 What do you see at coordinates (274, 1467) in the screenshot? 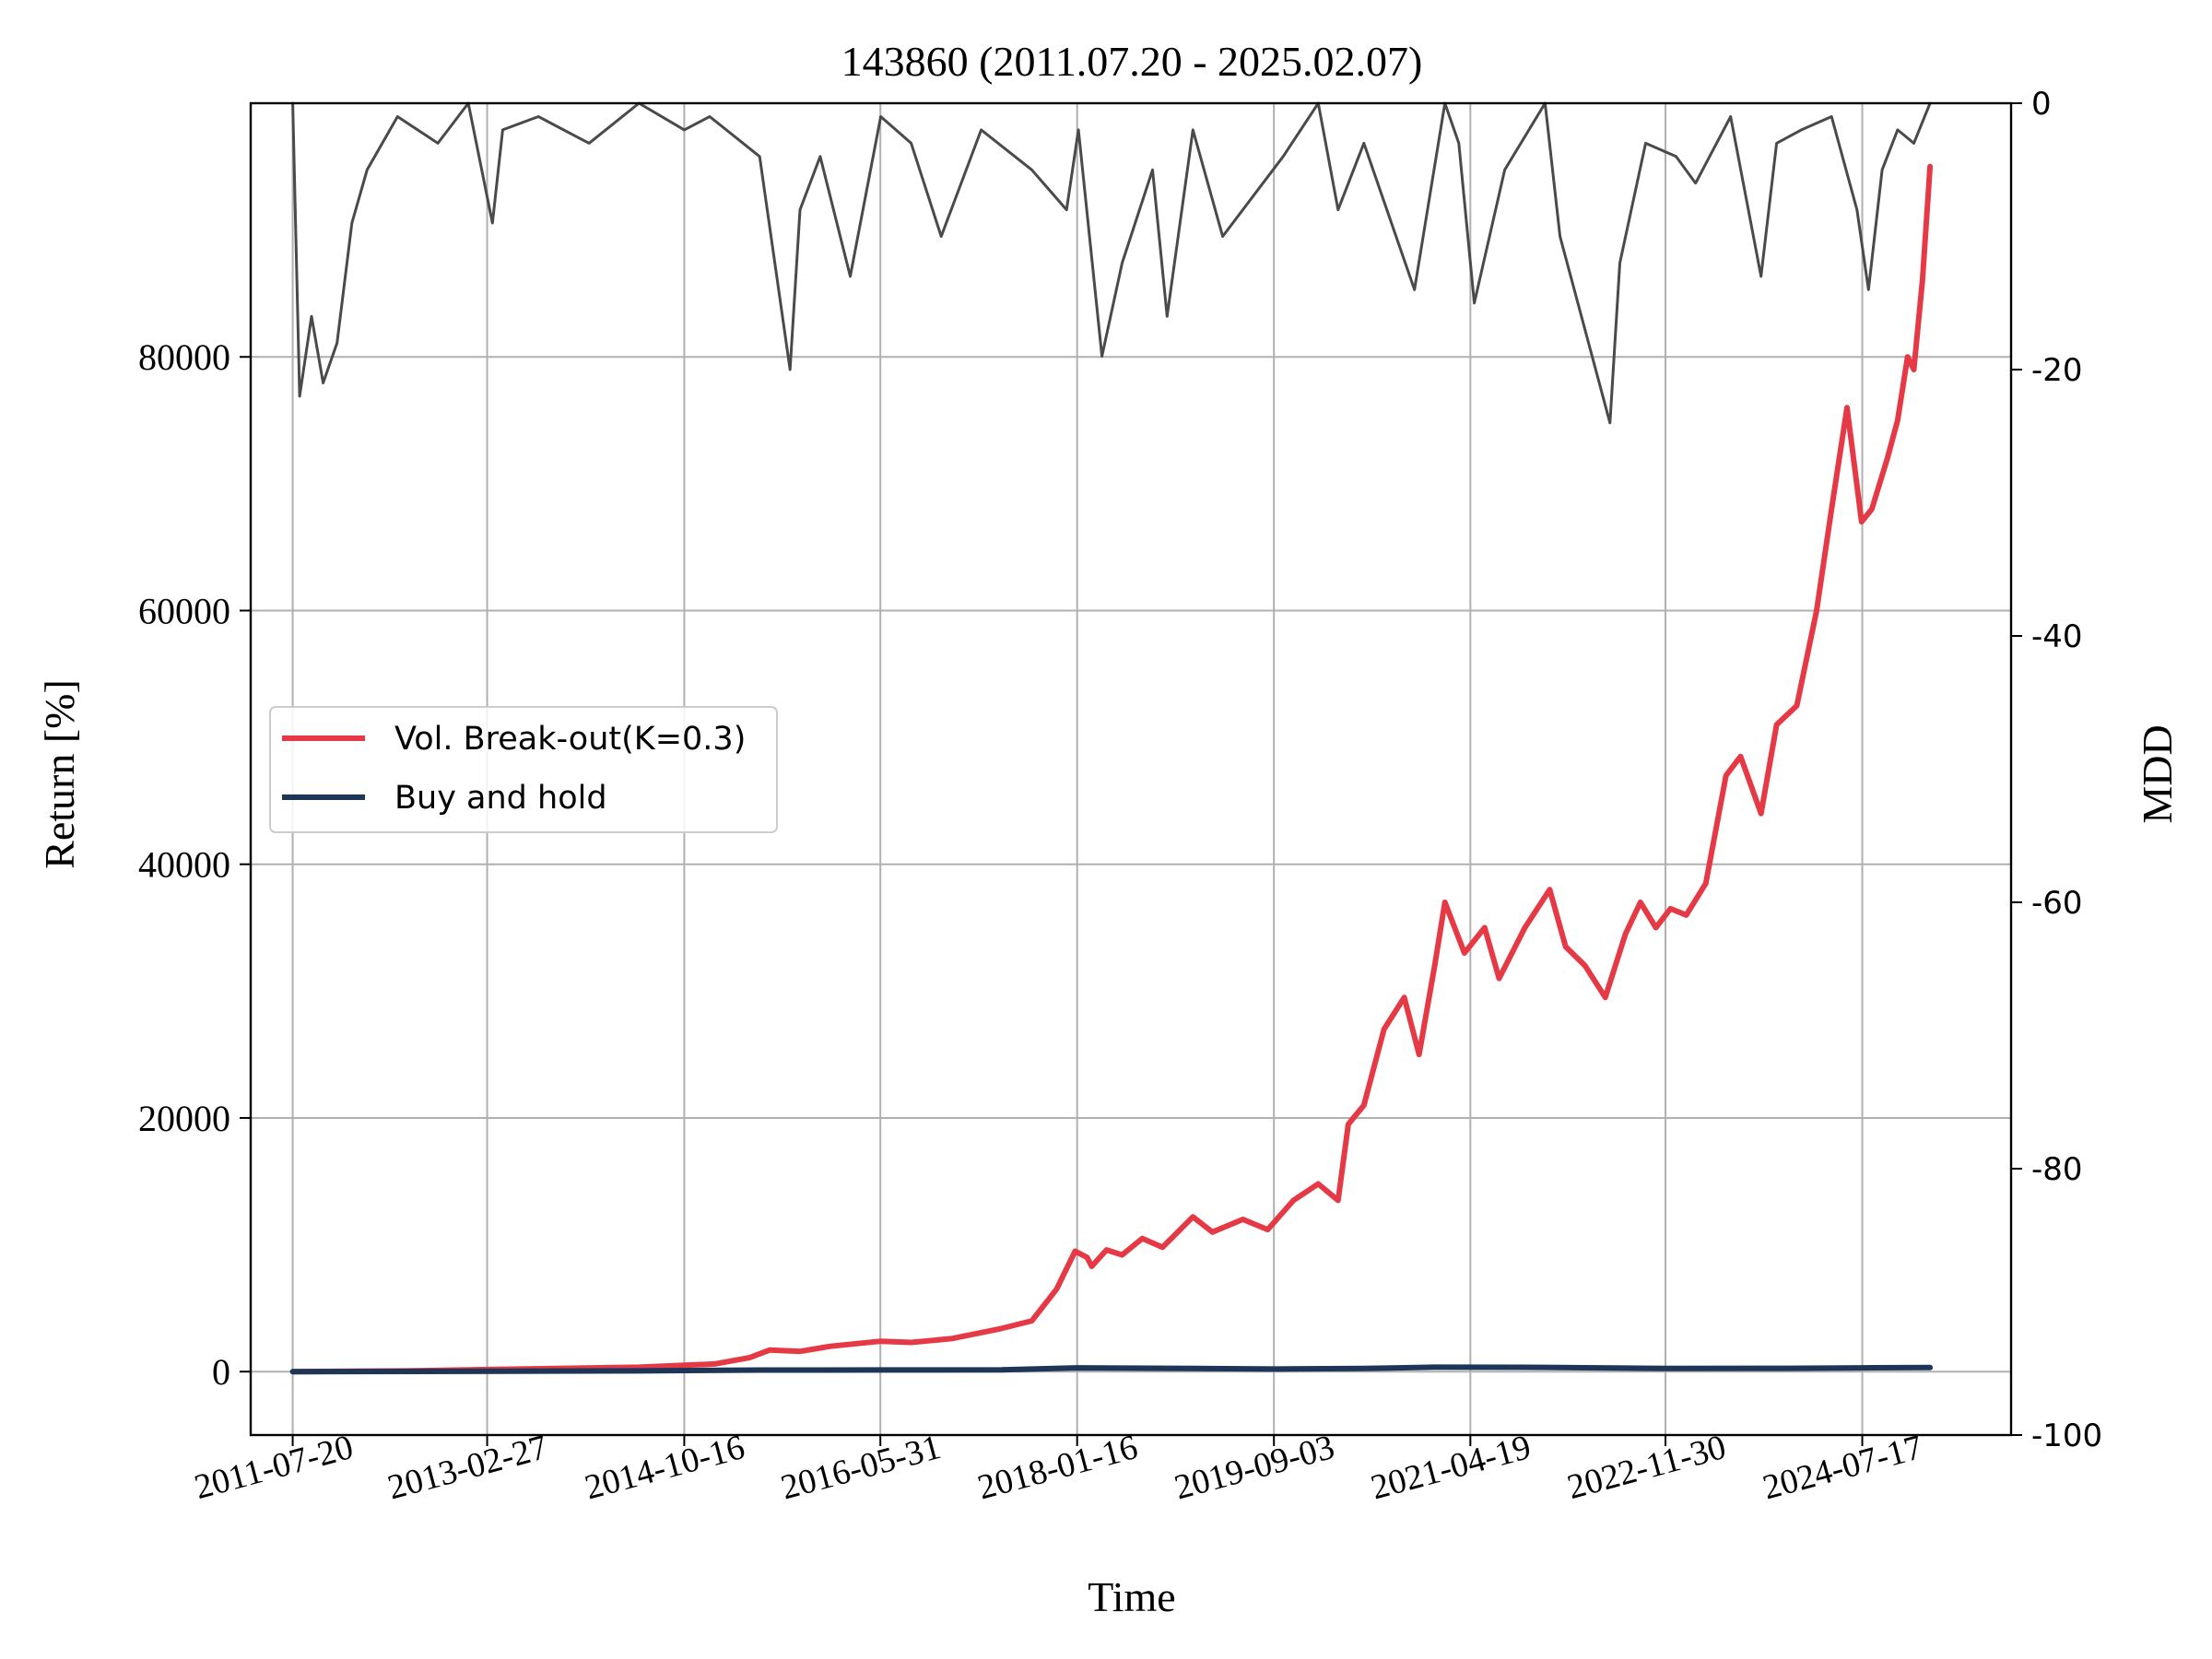
I see `x-tick-label: 2011-07-20` at bounding box center [274, 1467].